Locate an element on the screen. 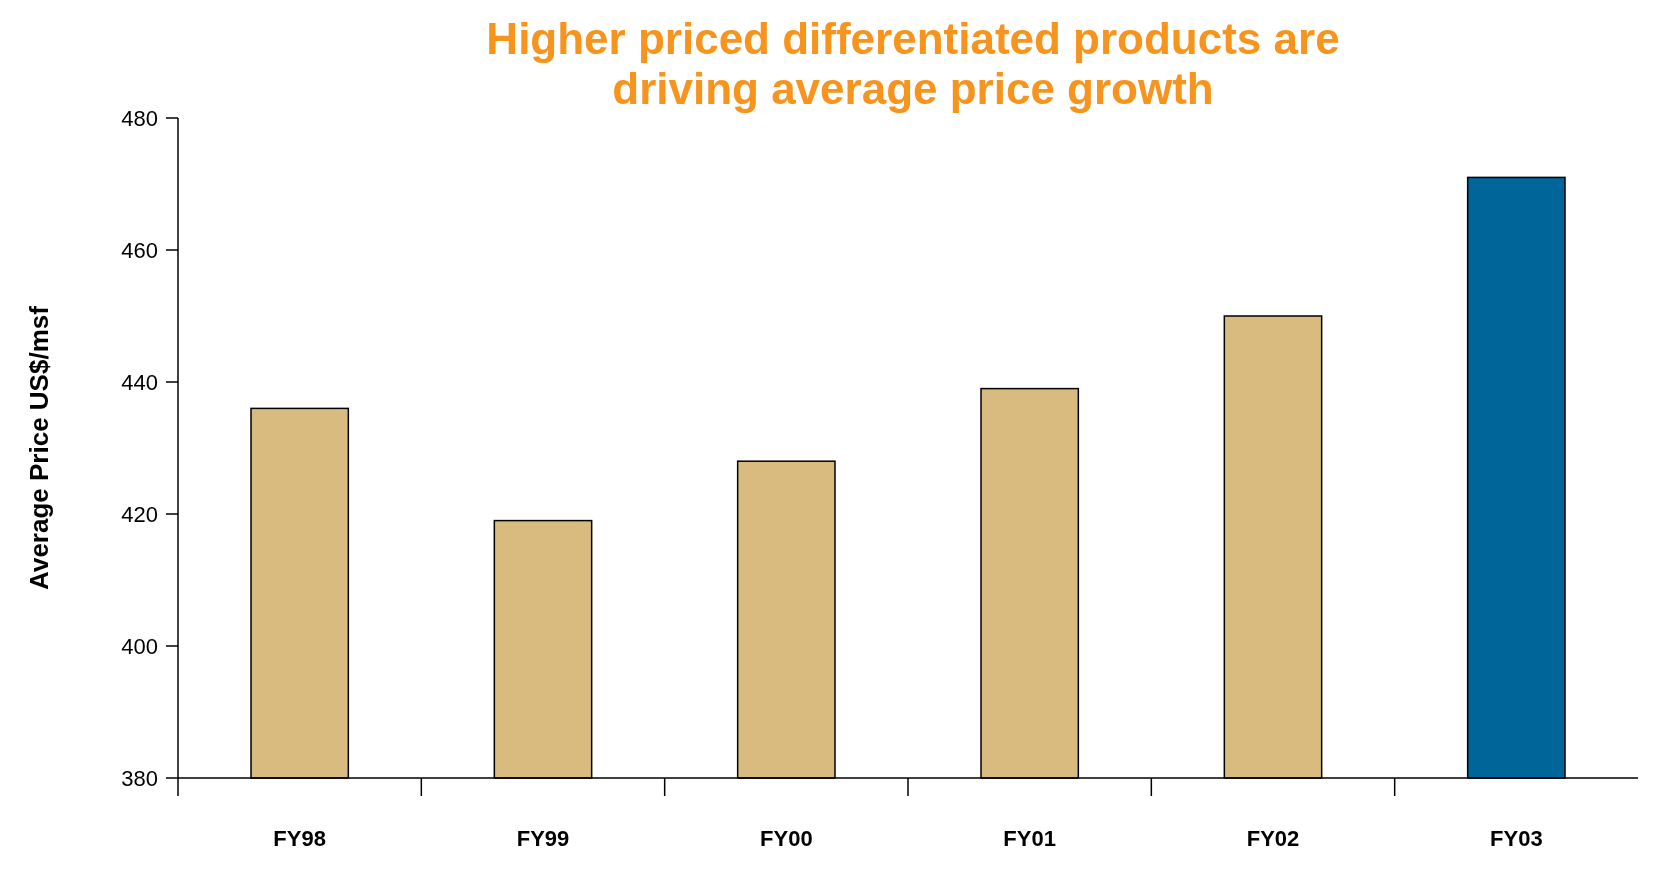 This screenshot has width=1655, height=880. chart-title: Higher priced differentiated products are driving average price growth is located at coordinates (913, 63).